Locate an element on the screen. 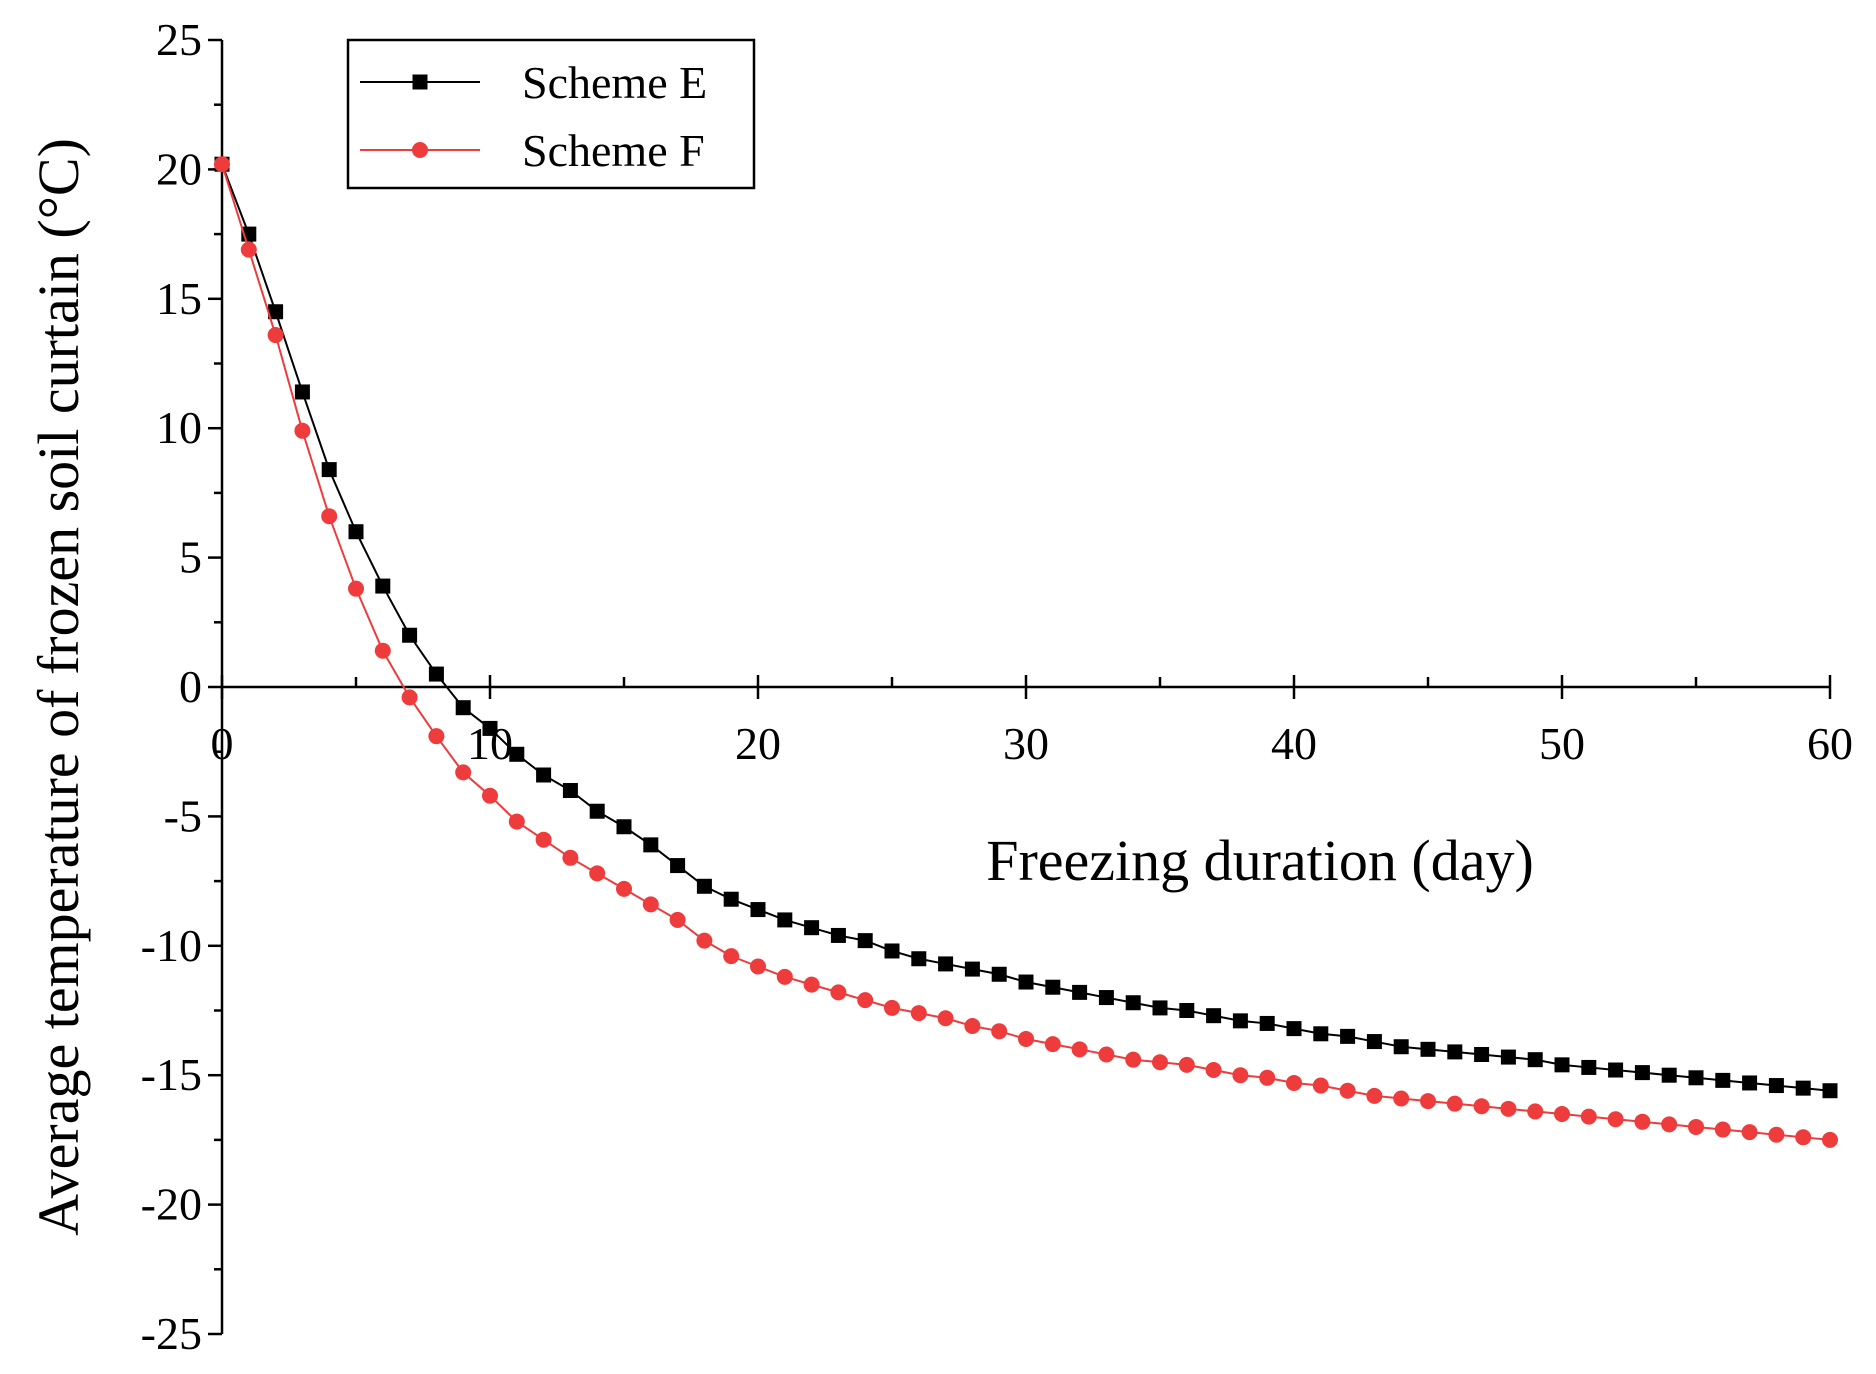  y-tick-label: -25 is located at coordinates (171, 1333).